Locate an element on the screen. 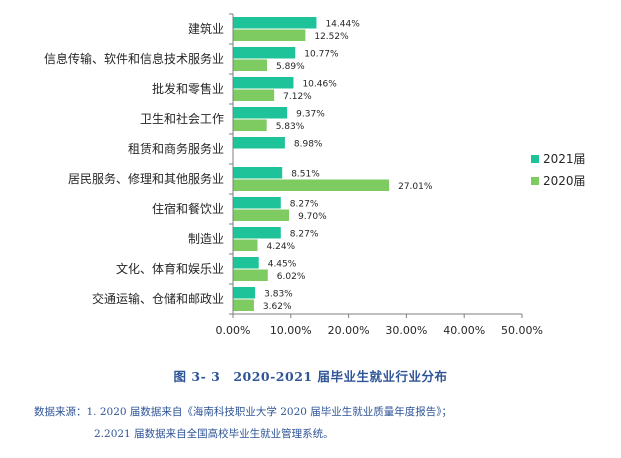  x-tick-label: 50.00% is located at coordinates (522, 330).